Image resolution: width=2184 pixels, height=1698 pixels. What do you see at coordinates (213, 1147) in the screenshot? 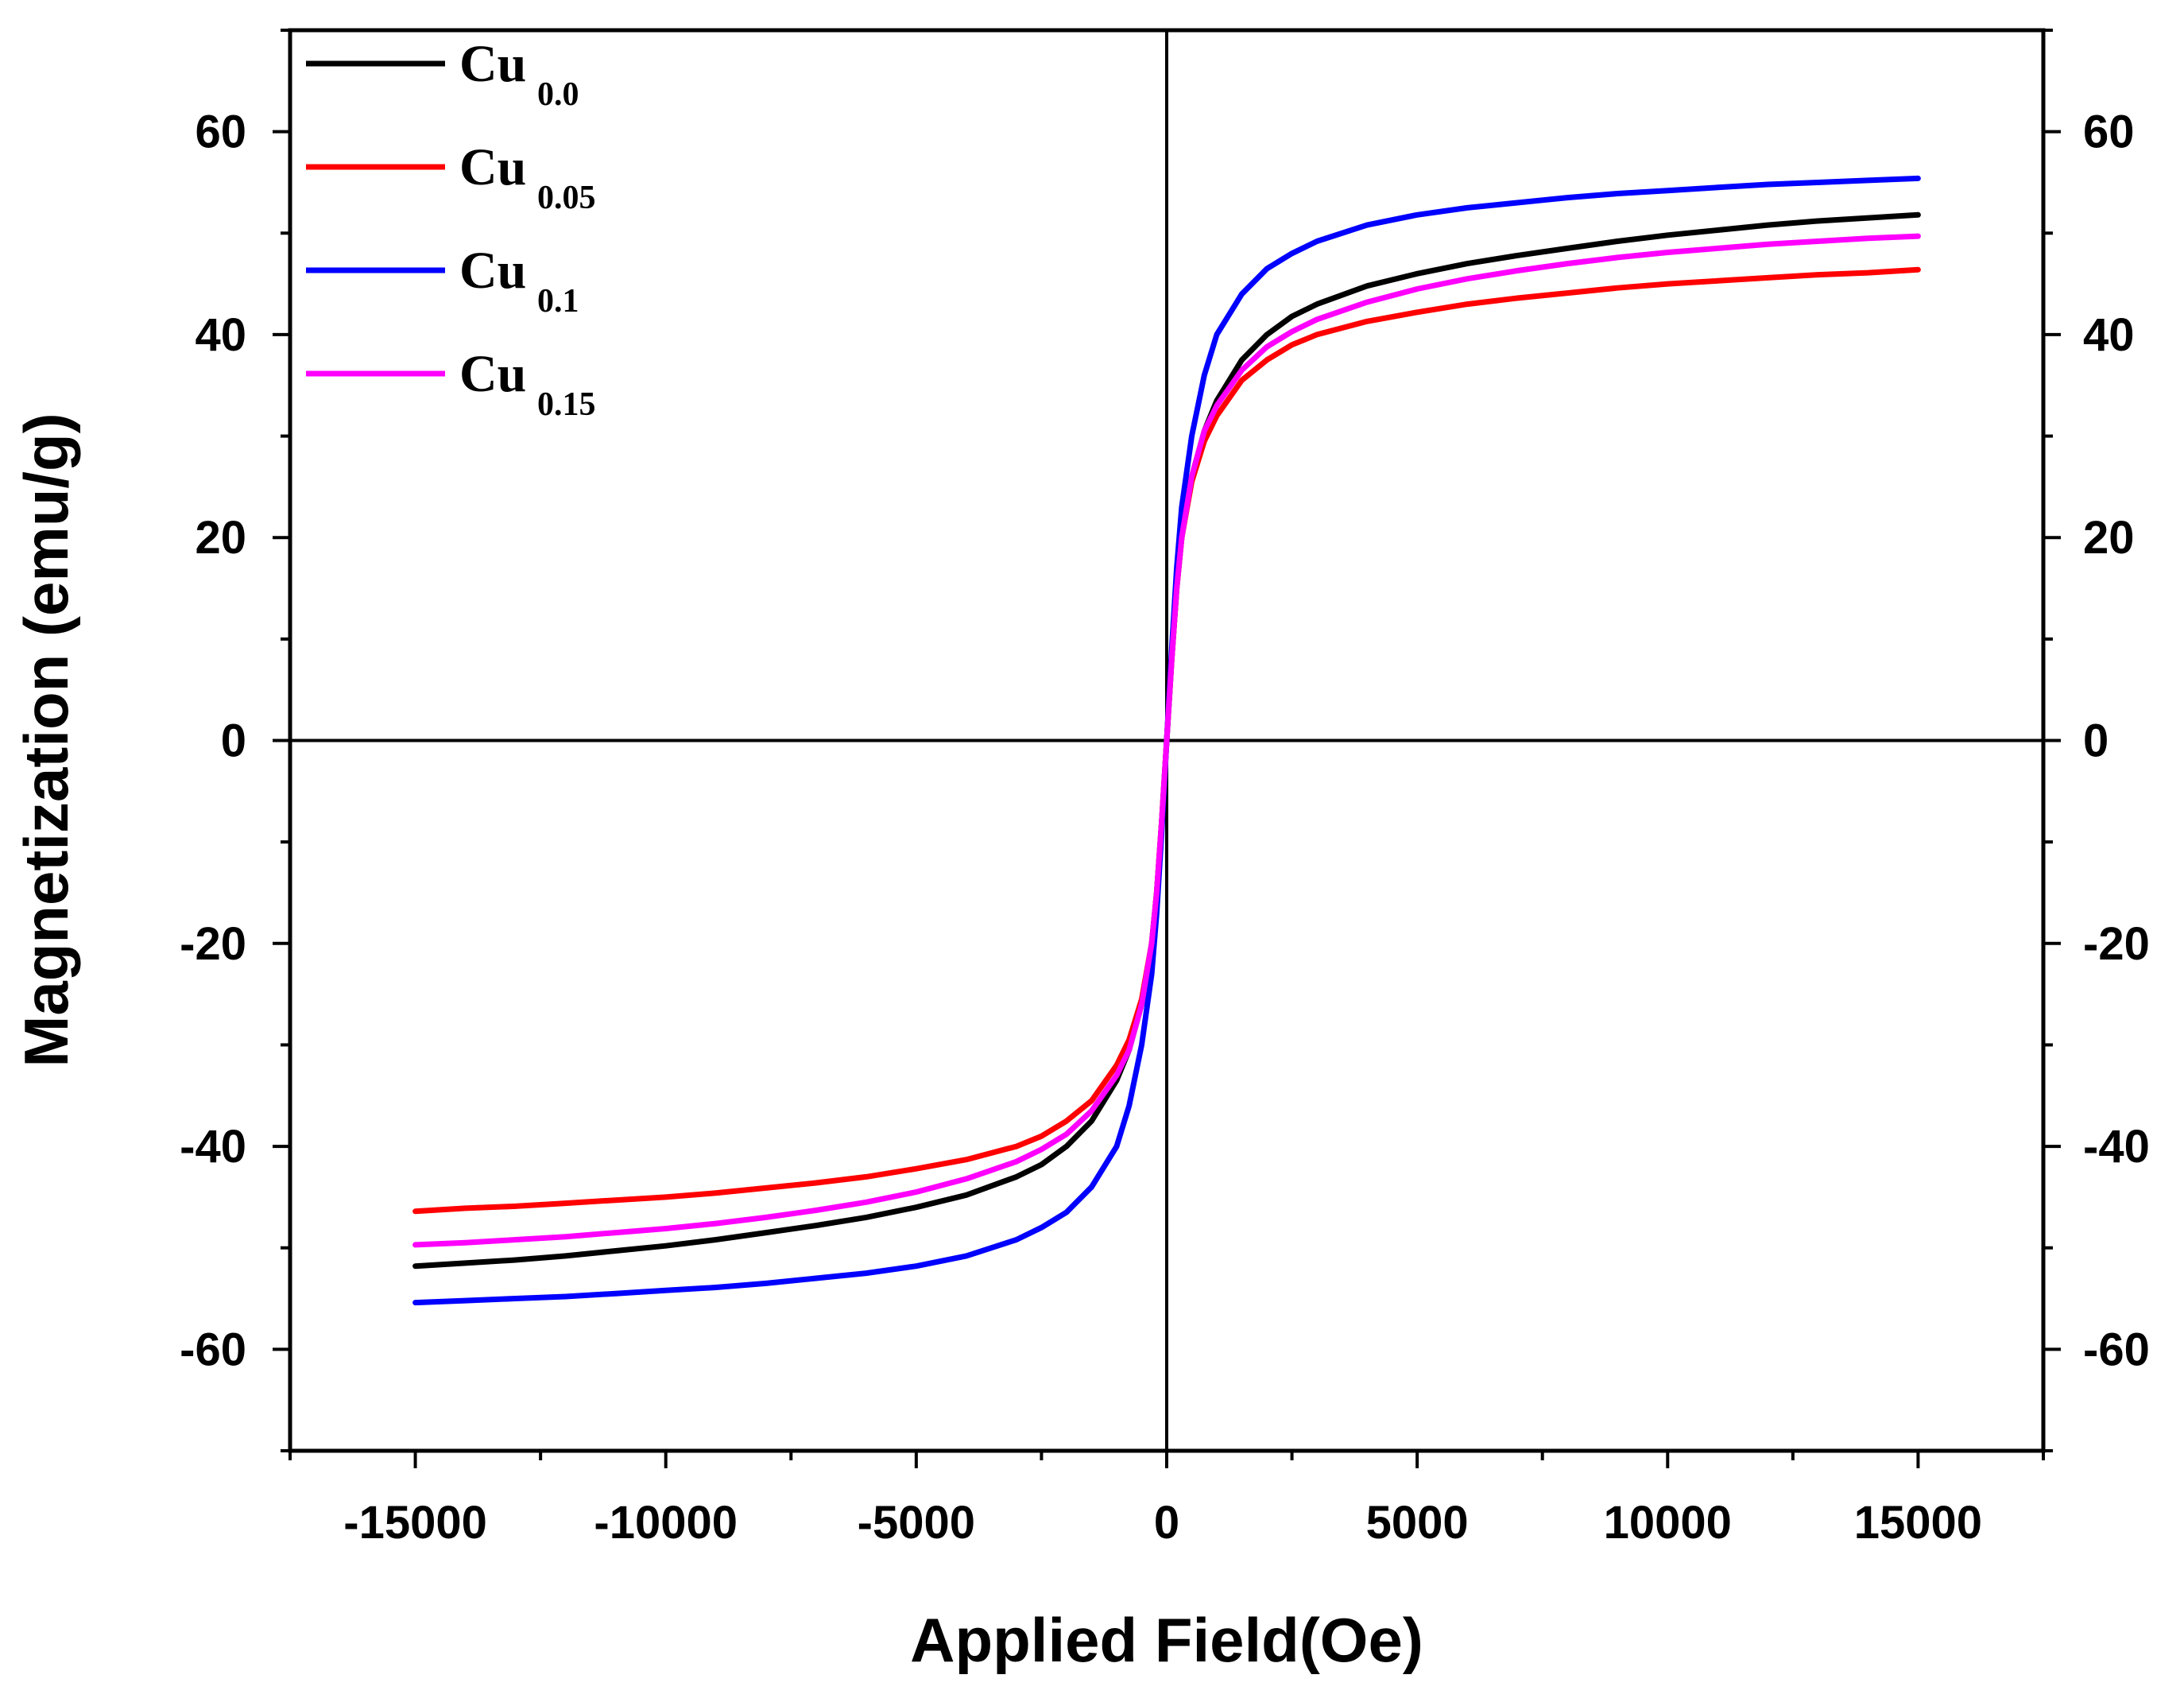
I see `y-left-tick-label: -40` at bounding box center [213, 1147].